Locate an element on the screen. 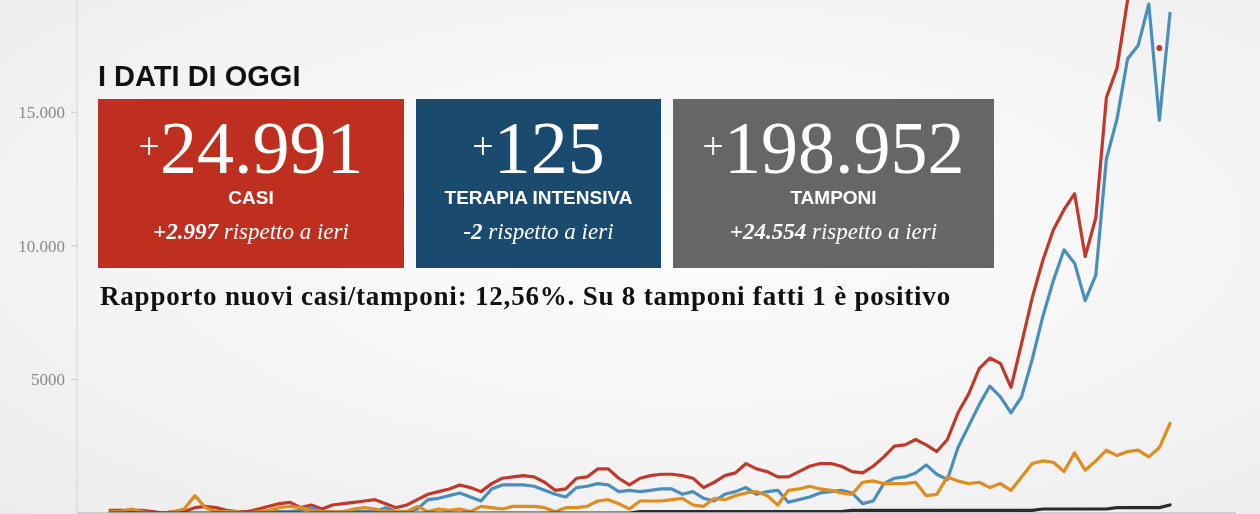  y-tick-label: 15.000 is located at coordinates (41, 113).